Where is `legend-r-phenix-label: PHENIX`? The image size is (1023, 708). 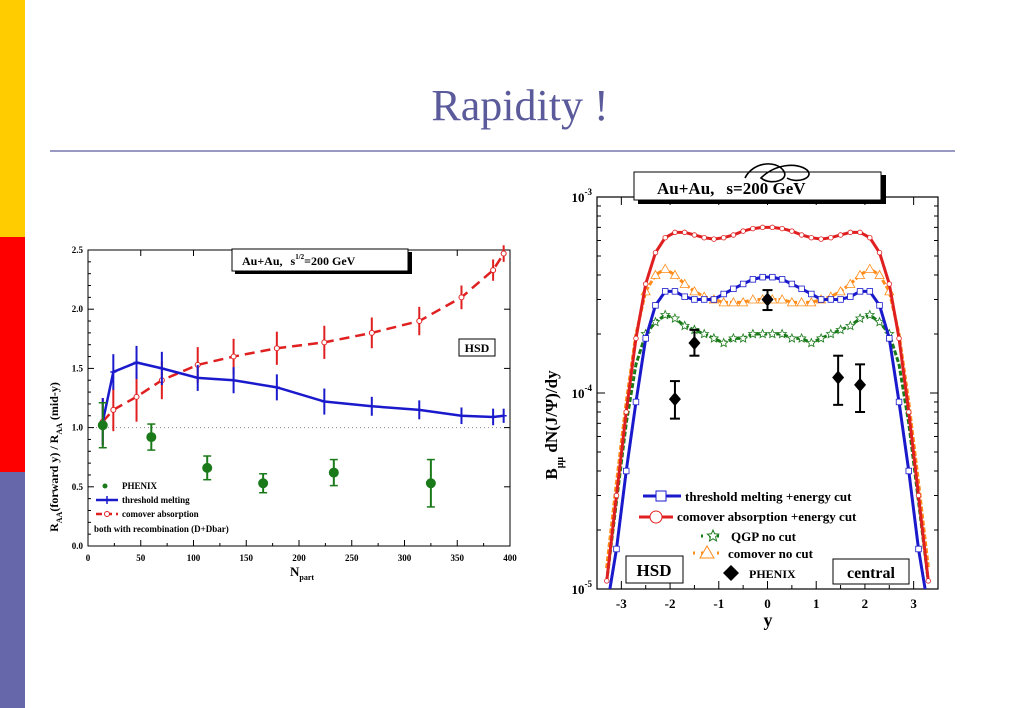 legend-r-phenix-label: PHENIX is located at coordinates (772, 574).